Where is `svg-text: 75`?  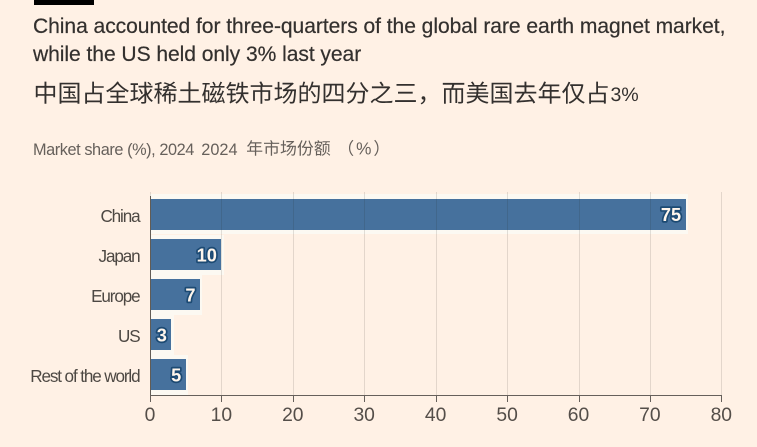
svg-text: 75 is located at coordinates (671, 215).